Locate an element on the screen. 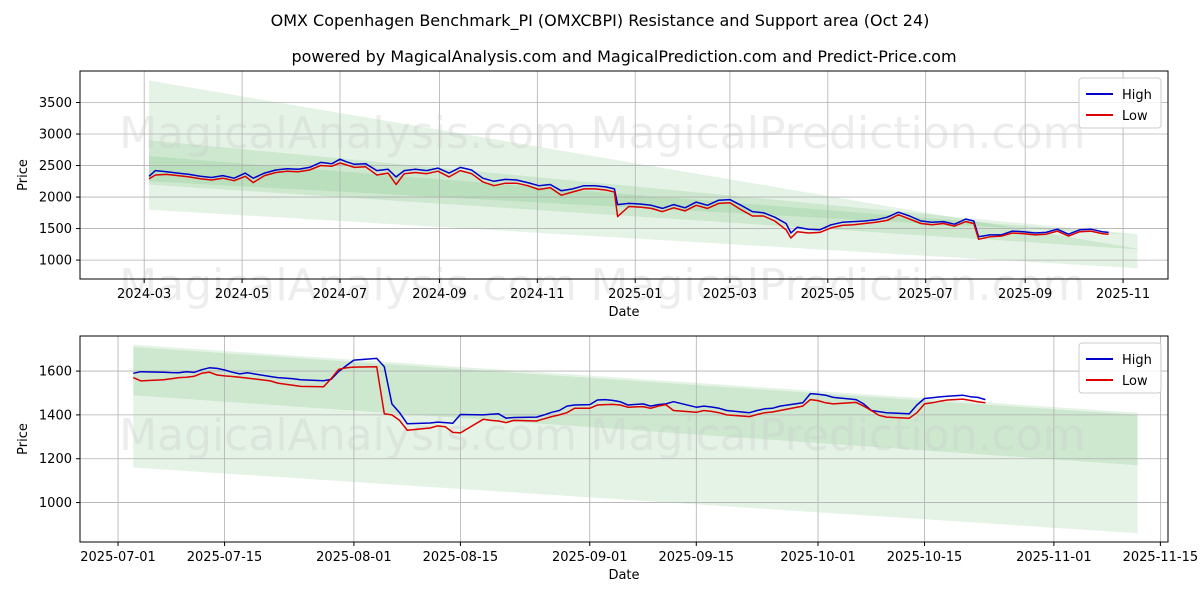 The height and width of the screenshot is (600, 1200). x-tick-label: 2025-10-15 is located at coordinates (925, 557).